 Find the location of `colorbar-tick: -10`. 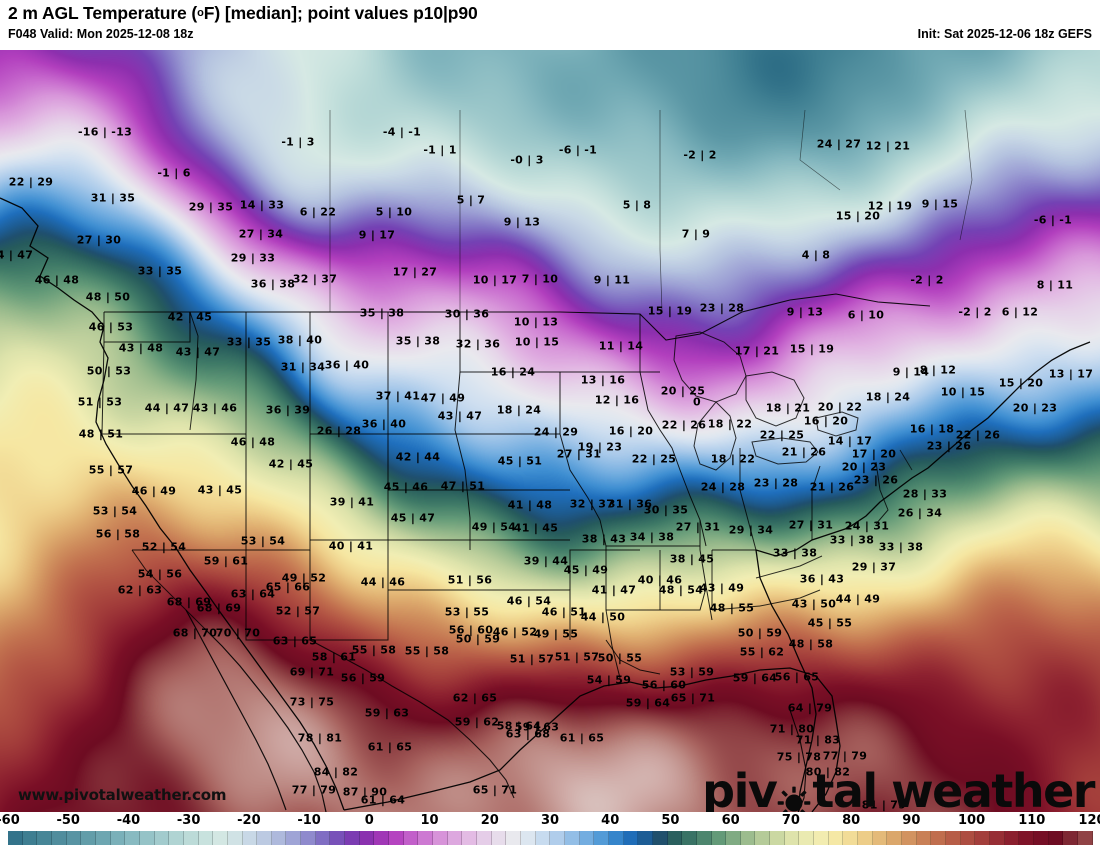

colorbar-tick: -10 is located at coordinates (309, 820).